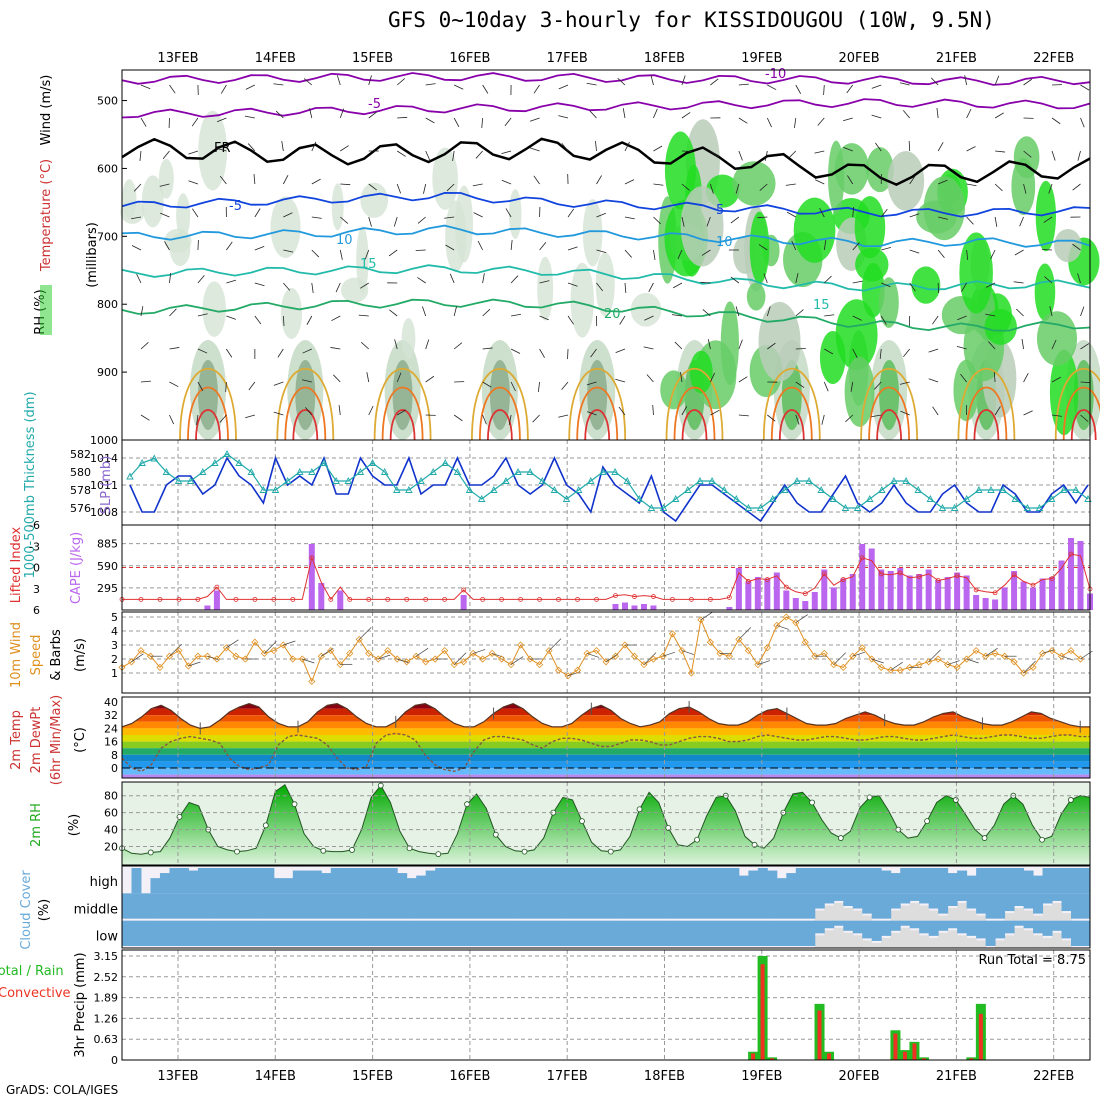  I want to click on wind10m-axis-label-4: (m/s), so click(80, 655).